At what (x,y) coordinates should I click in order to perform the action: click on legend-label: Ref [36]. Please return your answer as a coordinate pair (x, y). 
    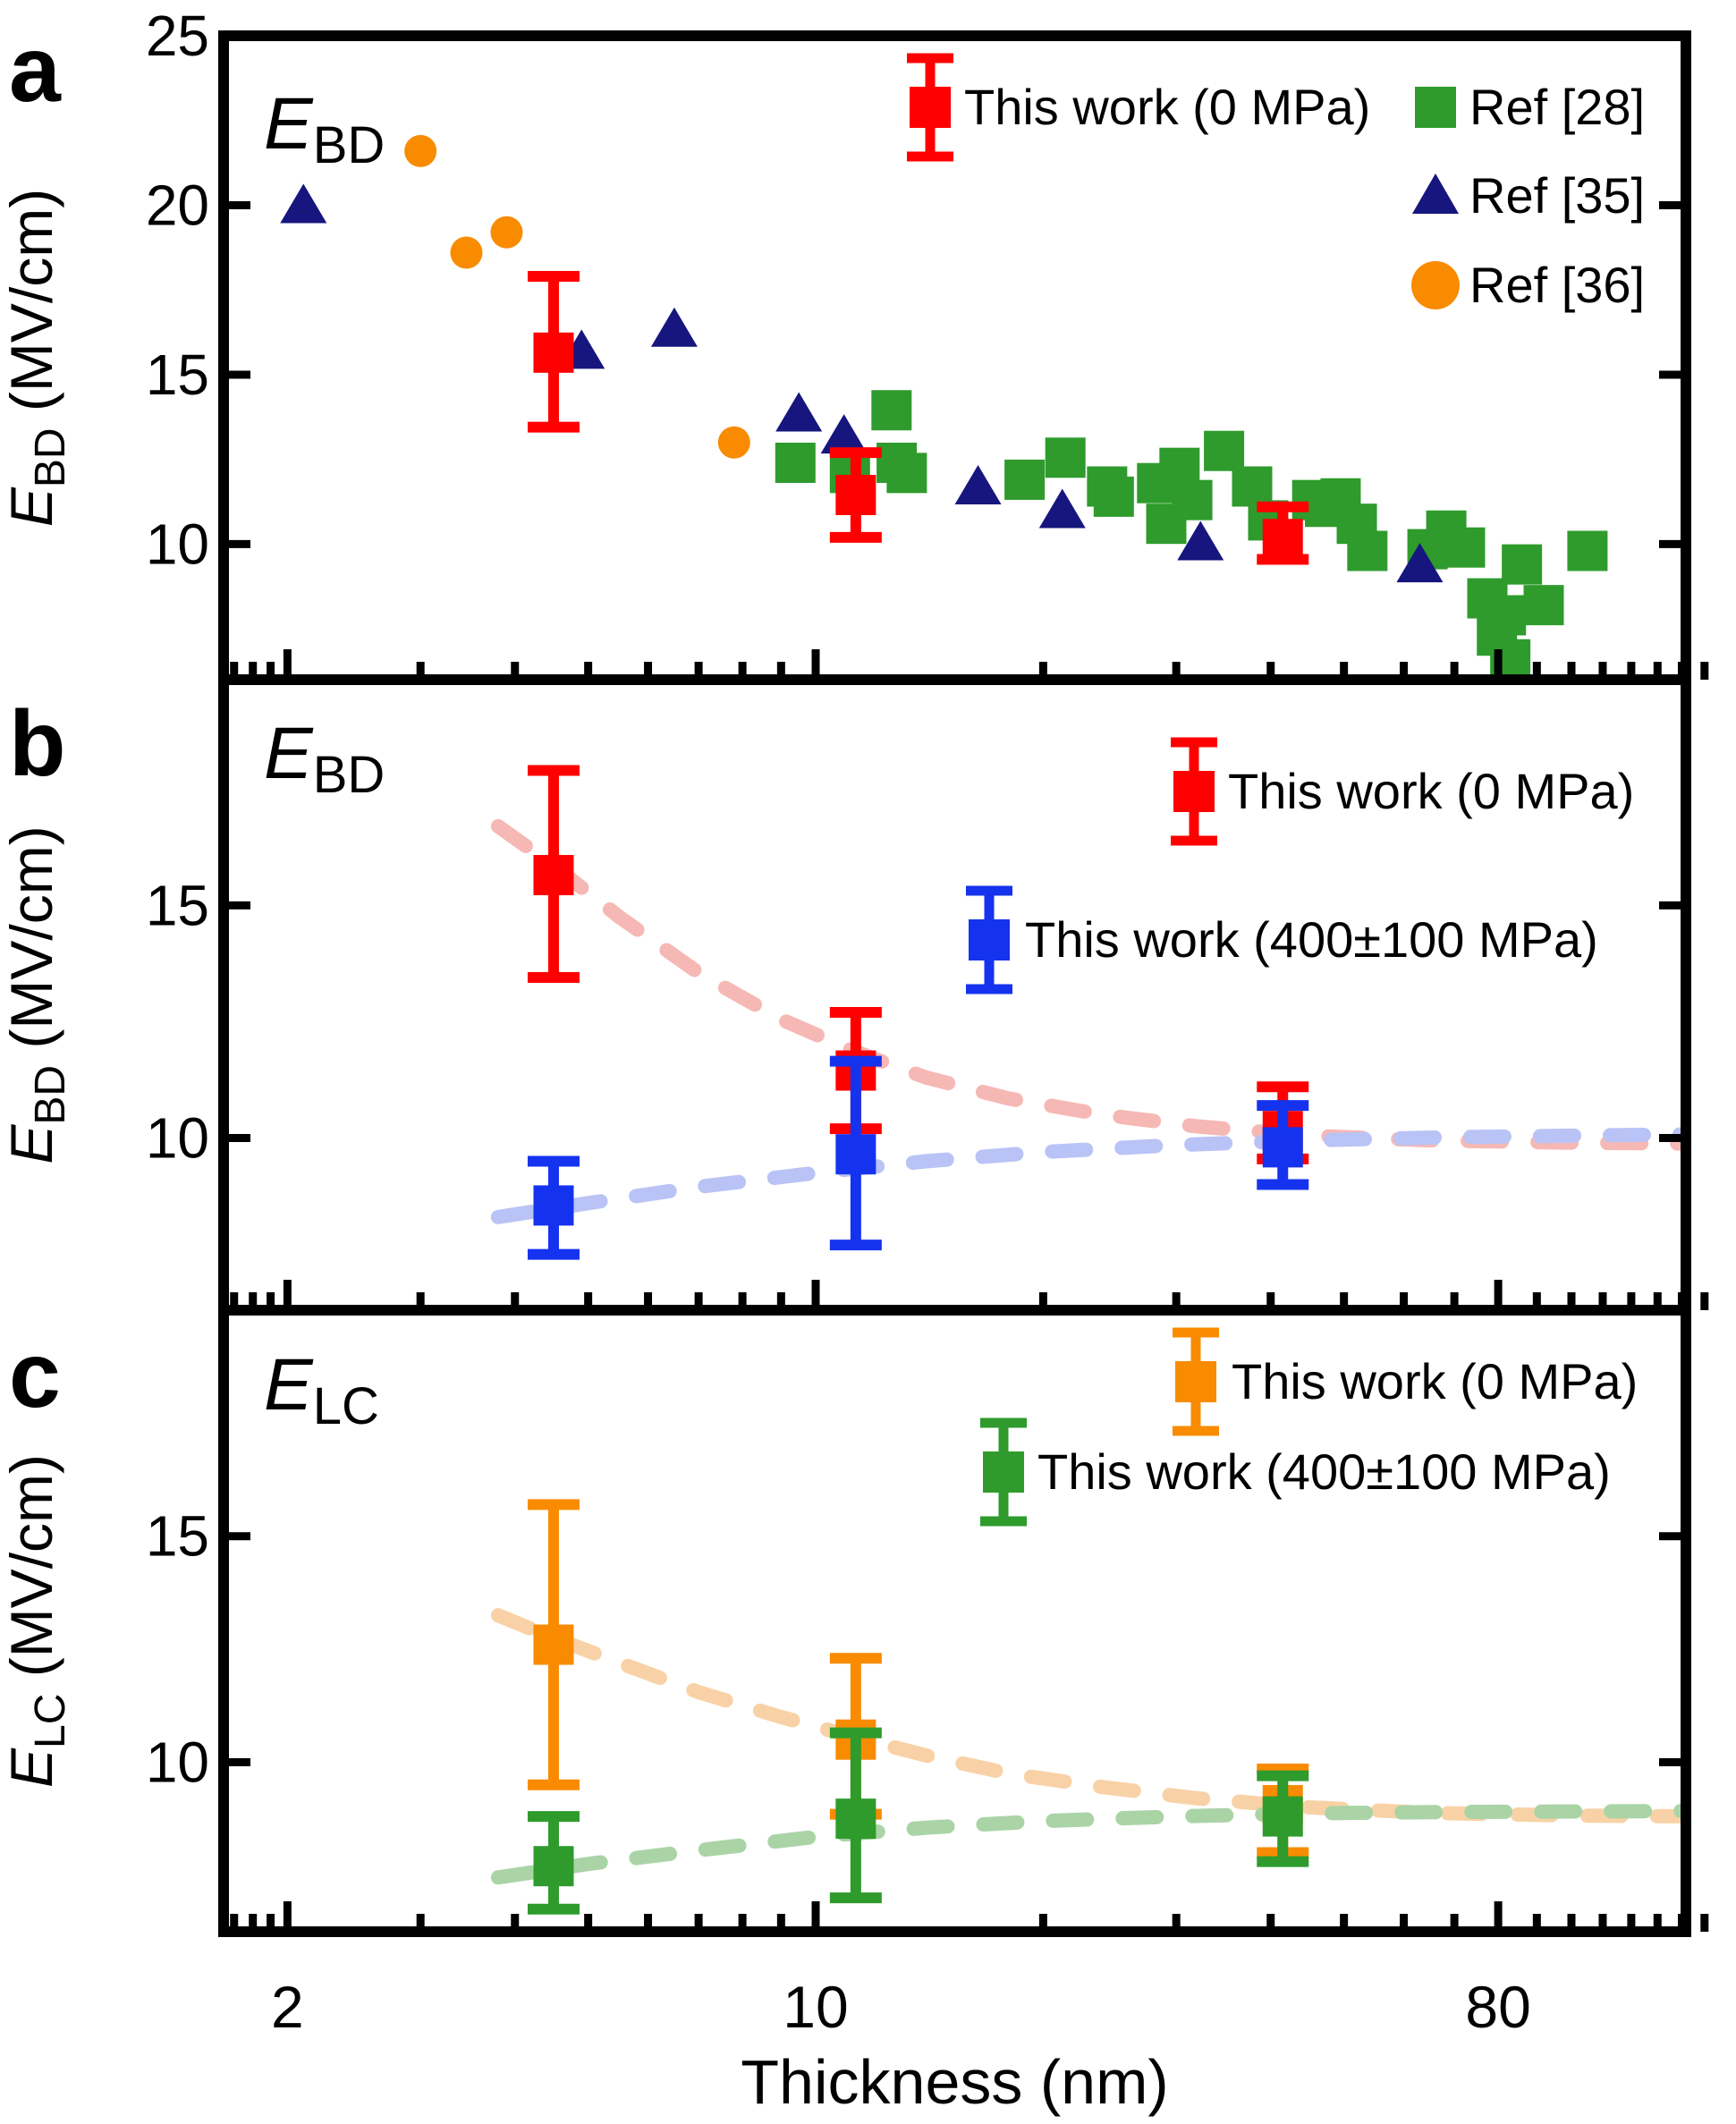
    Looking at the image, I should click on (1557, 285).